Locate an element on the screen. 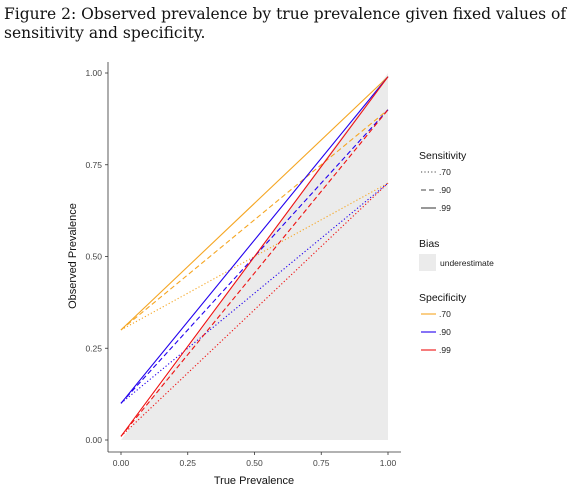 The width and height of the screenshot is (572, 495). legend-key-underestimate is located at coordinates (427, 262).